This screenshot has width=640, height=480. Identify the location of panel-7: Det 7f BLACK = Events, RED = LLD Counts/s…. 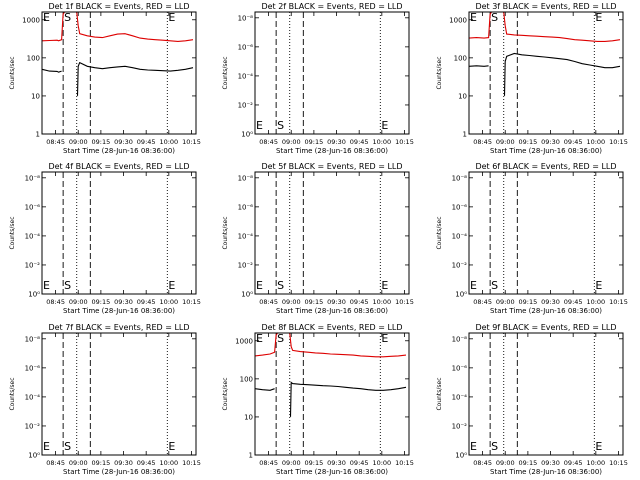
(105, 399).